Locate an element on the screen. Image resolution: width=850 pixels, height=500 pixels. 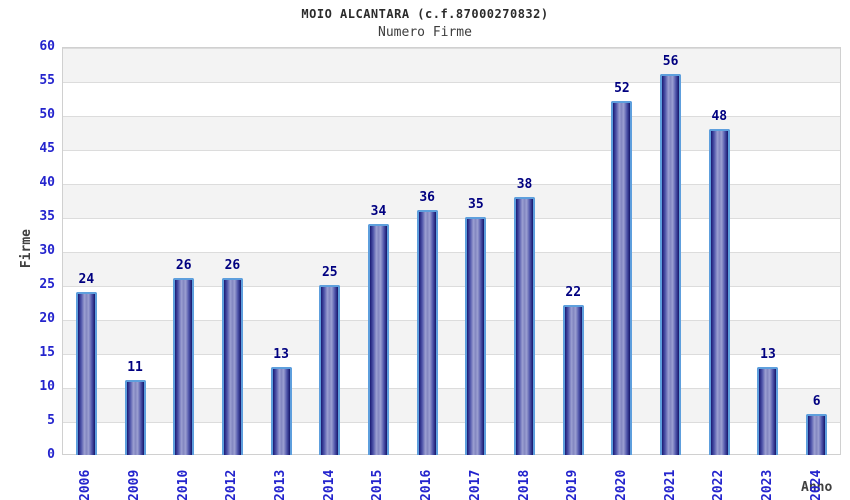
x-tick-label: 2010 is located at coordinates (183, 484).